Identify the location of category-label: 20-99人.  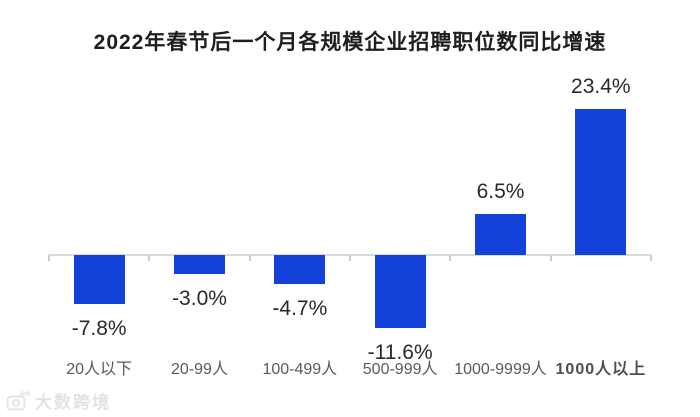
(199, 369).